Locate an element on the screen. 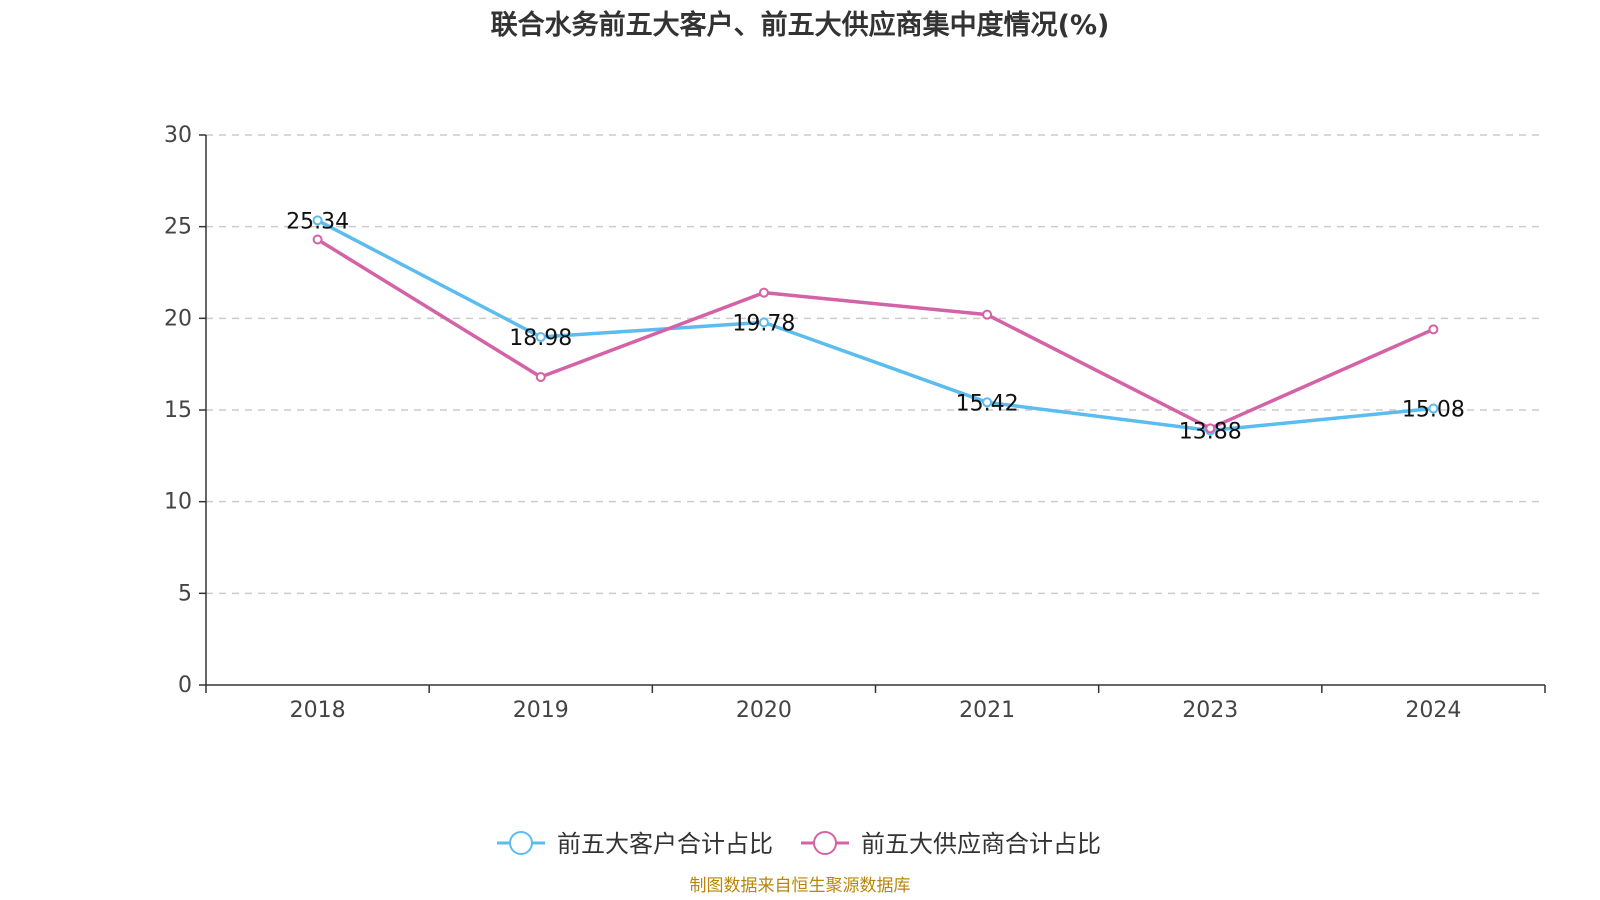  x-tick-label: 2019 is located at coordinates (541, 710).